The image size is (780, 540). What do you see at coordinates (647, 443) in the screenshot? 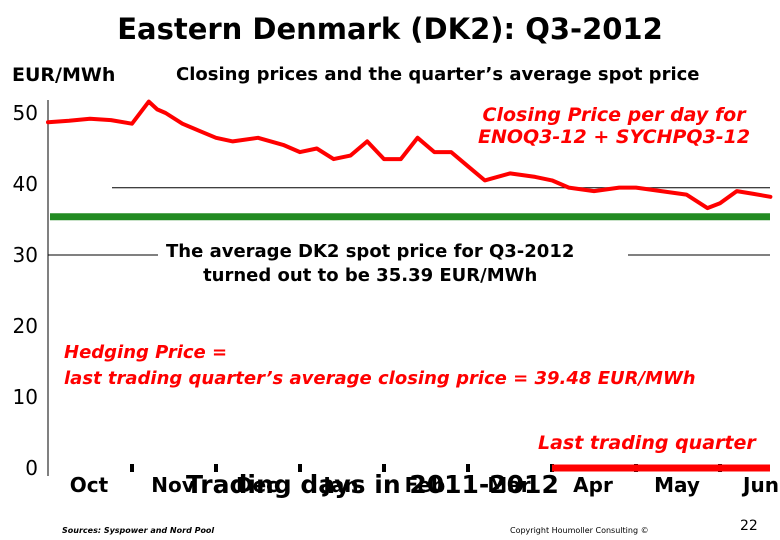
I see `last-quarter-annotation: Last trading quarter` at bounding box center [647, 443].